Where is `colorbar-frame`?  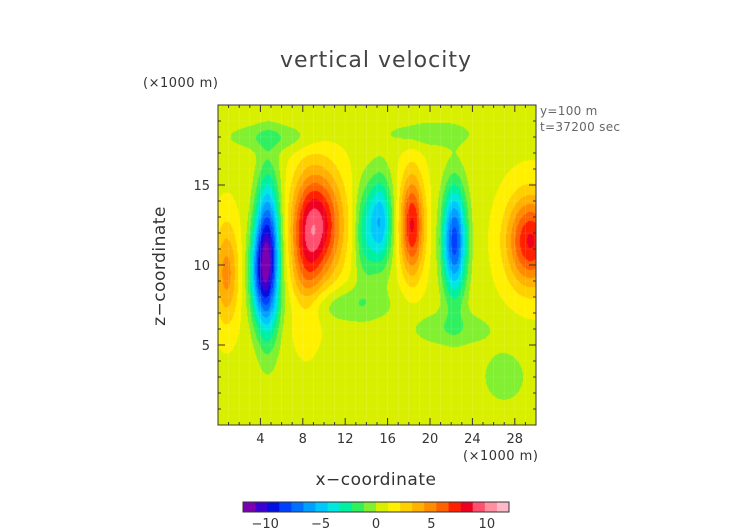
colorbar-frame is located at coordinates (376, 507).